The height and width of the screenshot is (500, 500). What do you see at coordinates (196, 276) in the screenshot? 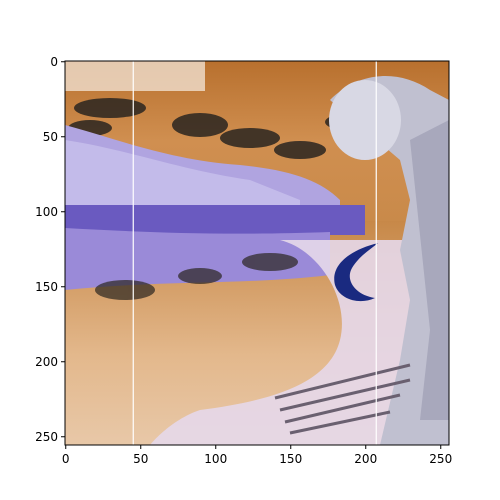
I see `reflected-clouds` at bounding box center [196, 276].